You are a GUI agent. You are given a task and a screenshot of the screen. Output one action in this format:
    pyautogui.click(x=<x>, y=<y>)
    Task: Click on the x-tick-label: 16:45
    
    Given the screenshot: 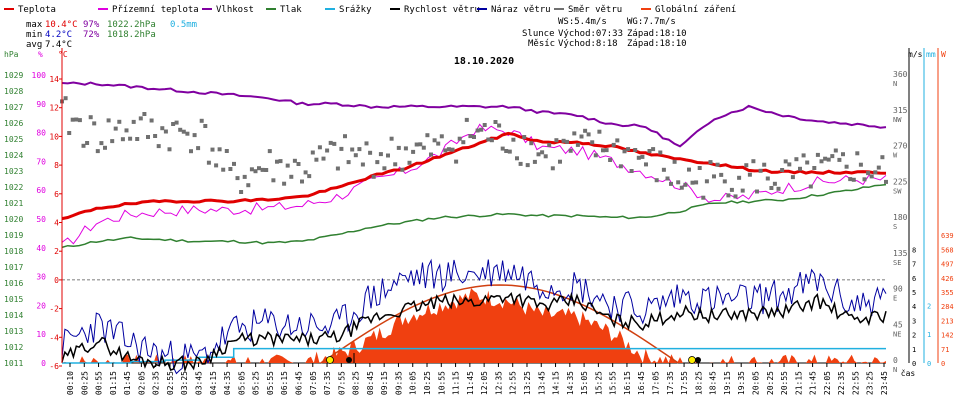 What is the action you would take?
    pyautogui.click(x=641, y=383)
    